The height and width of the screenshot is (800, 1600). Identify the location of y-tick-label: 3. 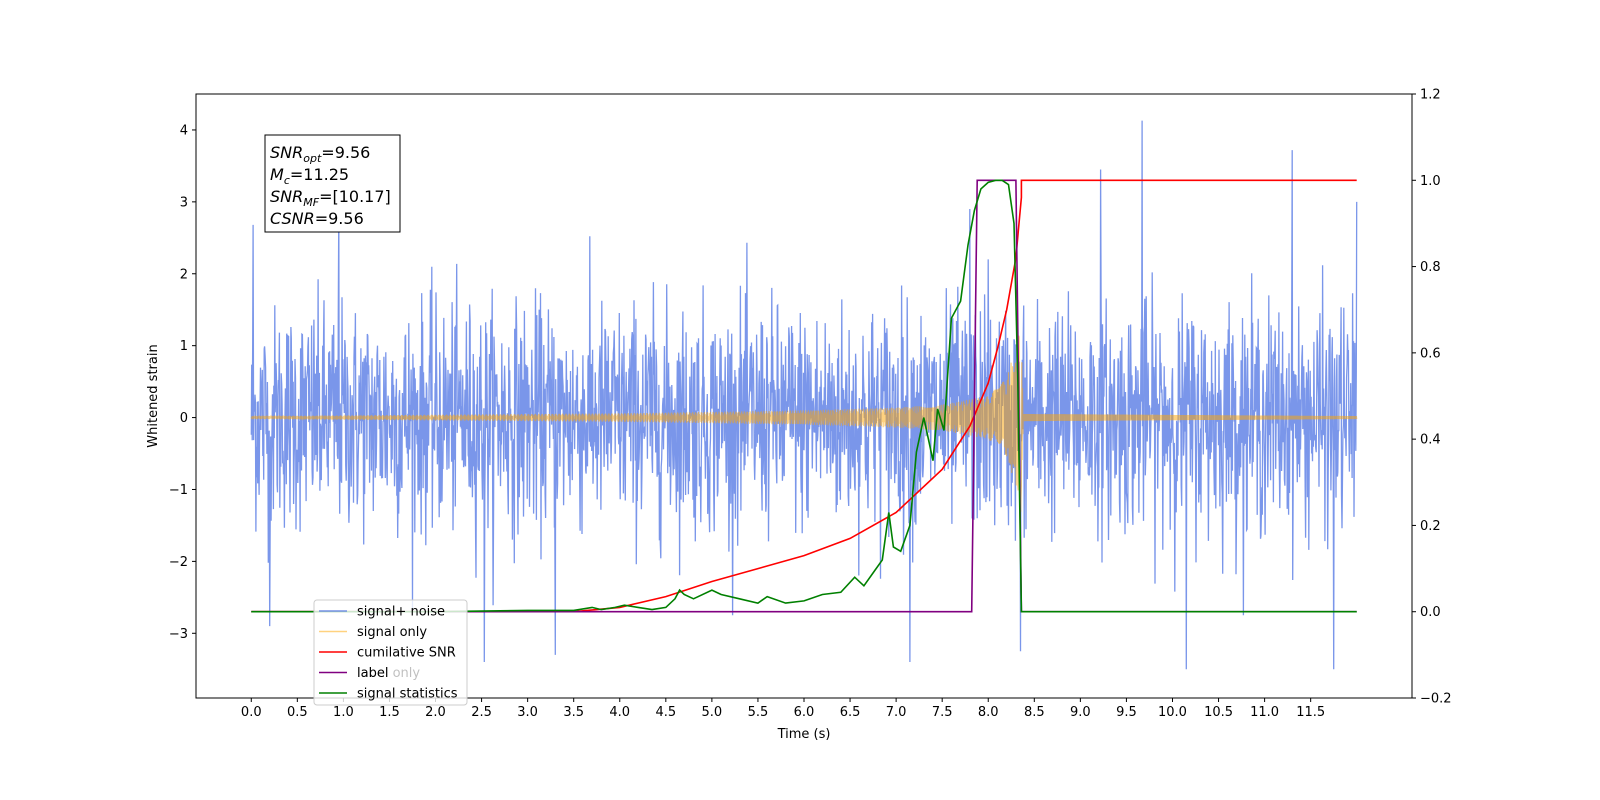
(184, 202).